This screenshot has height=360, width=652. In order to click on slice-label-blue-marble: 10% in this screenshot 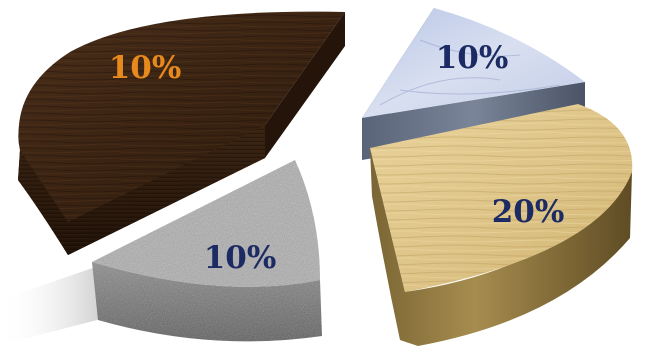, I will do `click(472, 58)`.